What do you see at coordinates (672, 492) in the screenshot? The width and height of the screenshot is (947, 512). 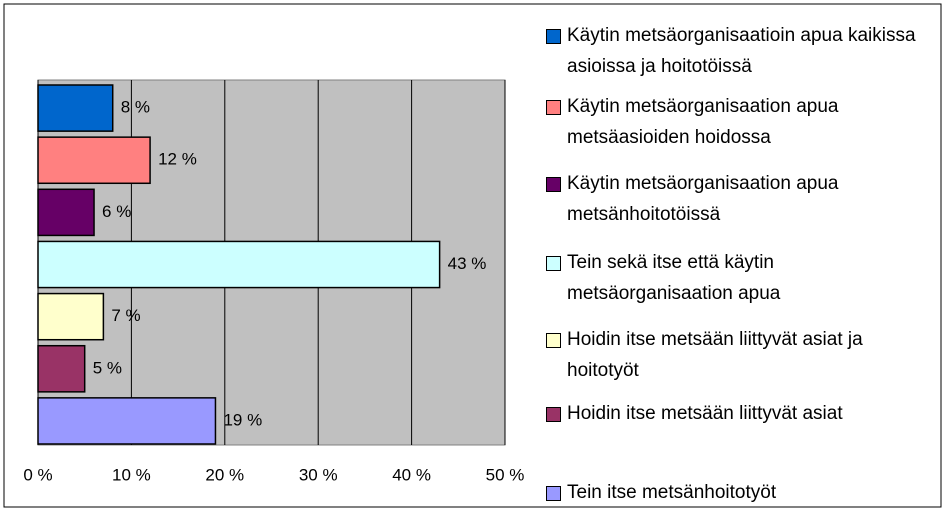 I see `legend-label: Tein itse metsänhoitotyöt` at bounding box center [672, 492].